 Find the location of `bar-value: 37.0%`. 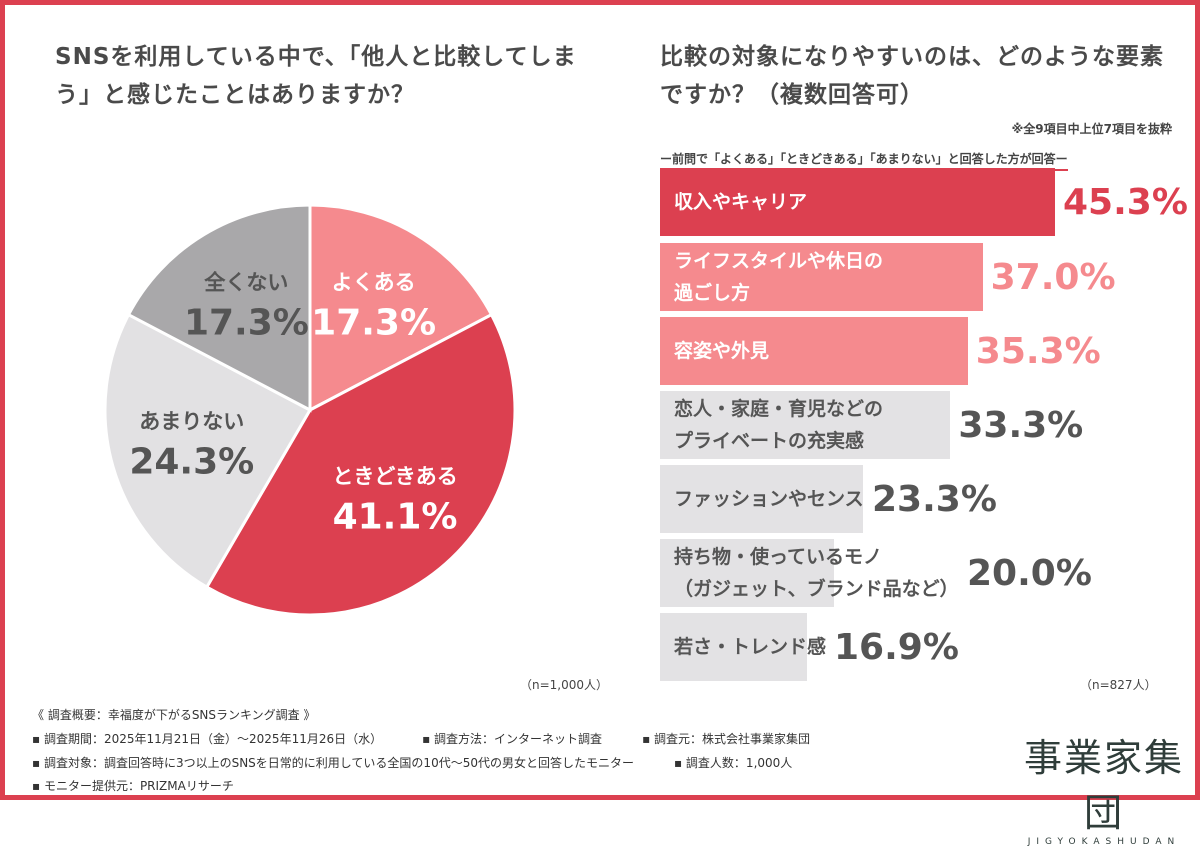

bar-value: 37.0% is located at coordinates (1053, 277).